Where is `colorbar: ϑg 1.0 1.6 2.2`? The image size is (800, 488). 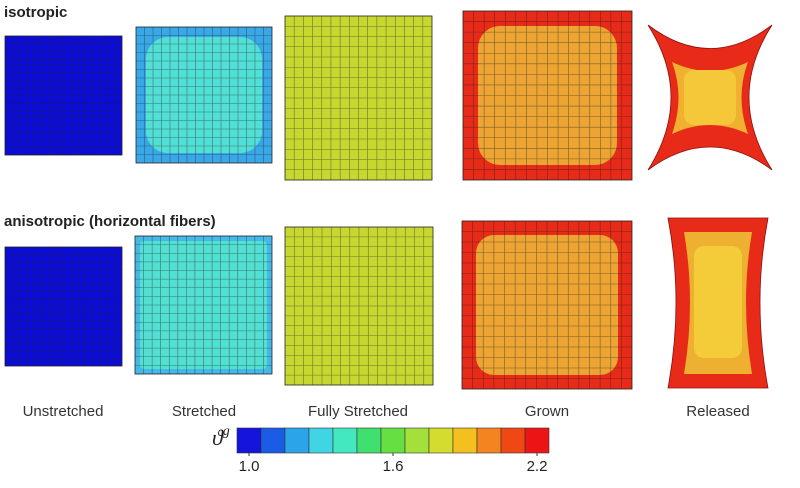 colorbar: ϑg 1.0 1.6 2.2 is located at coordinates (381, 449).